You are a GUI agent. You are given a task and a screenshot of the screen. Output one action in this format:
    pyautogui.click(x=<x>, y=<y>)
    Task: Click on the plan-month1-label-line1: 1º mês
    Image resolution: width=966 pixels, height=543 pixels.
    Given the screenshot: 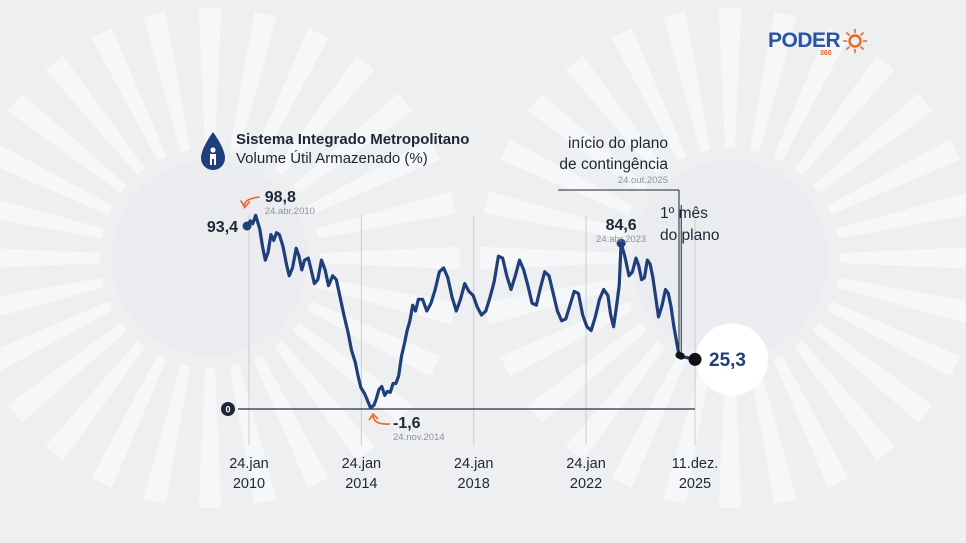 What is the action you would take?
    pyautogui.click(x=684, y=213)
    